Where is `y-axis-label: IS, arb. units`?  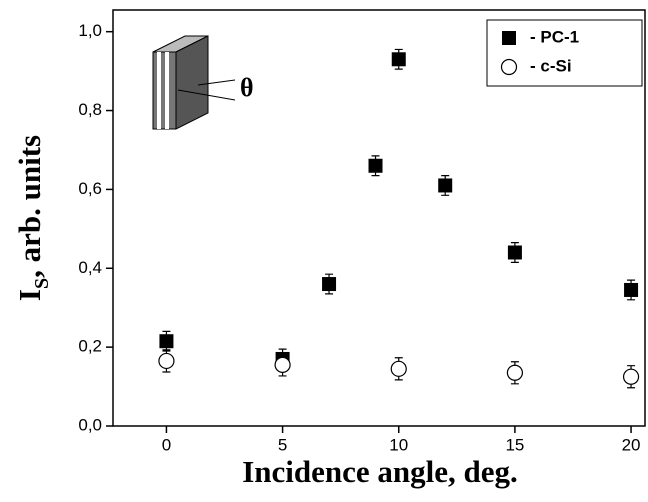 y-axis-label: IS, arb. units is located at coordinates (32, 218).